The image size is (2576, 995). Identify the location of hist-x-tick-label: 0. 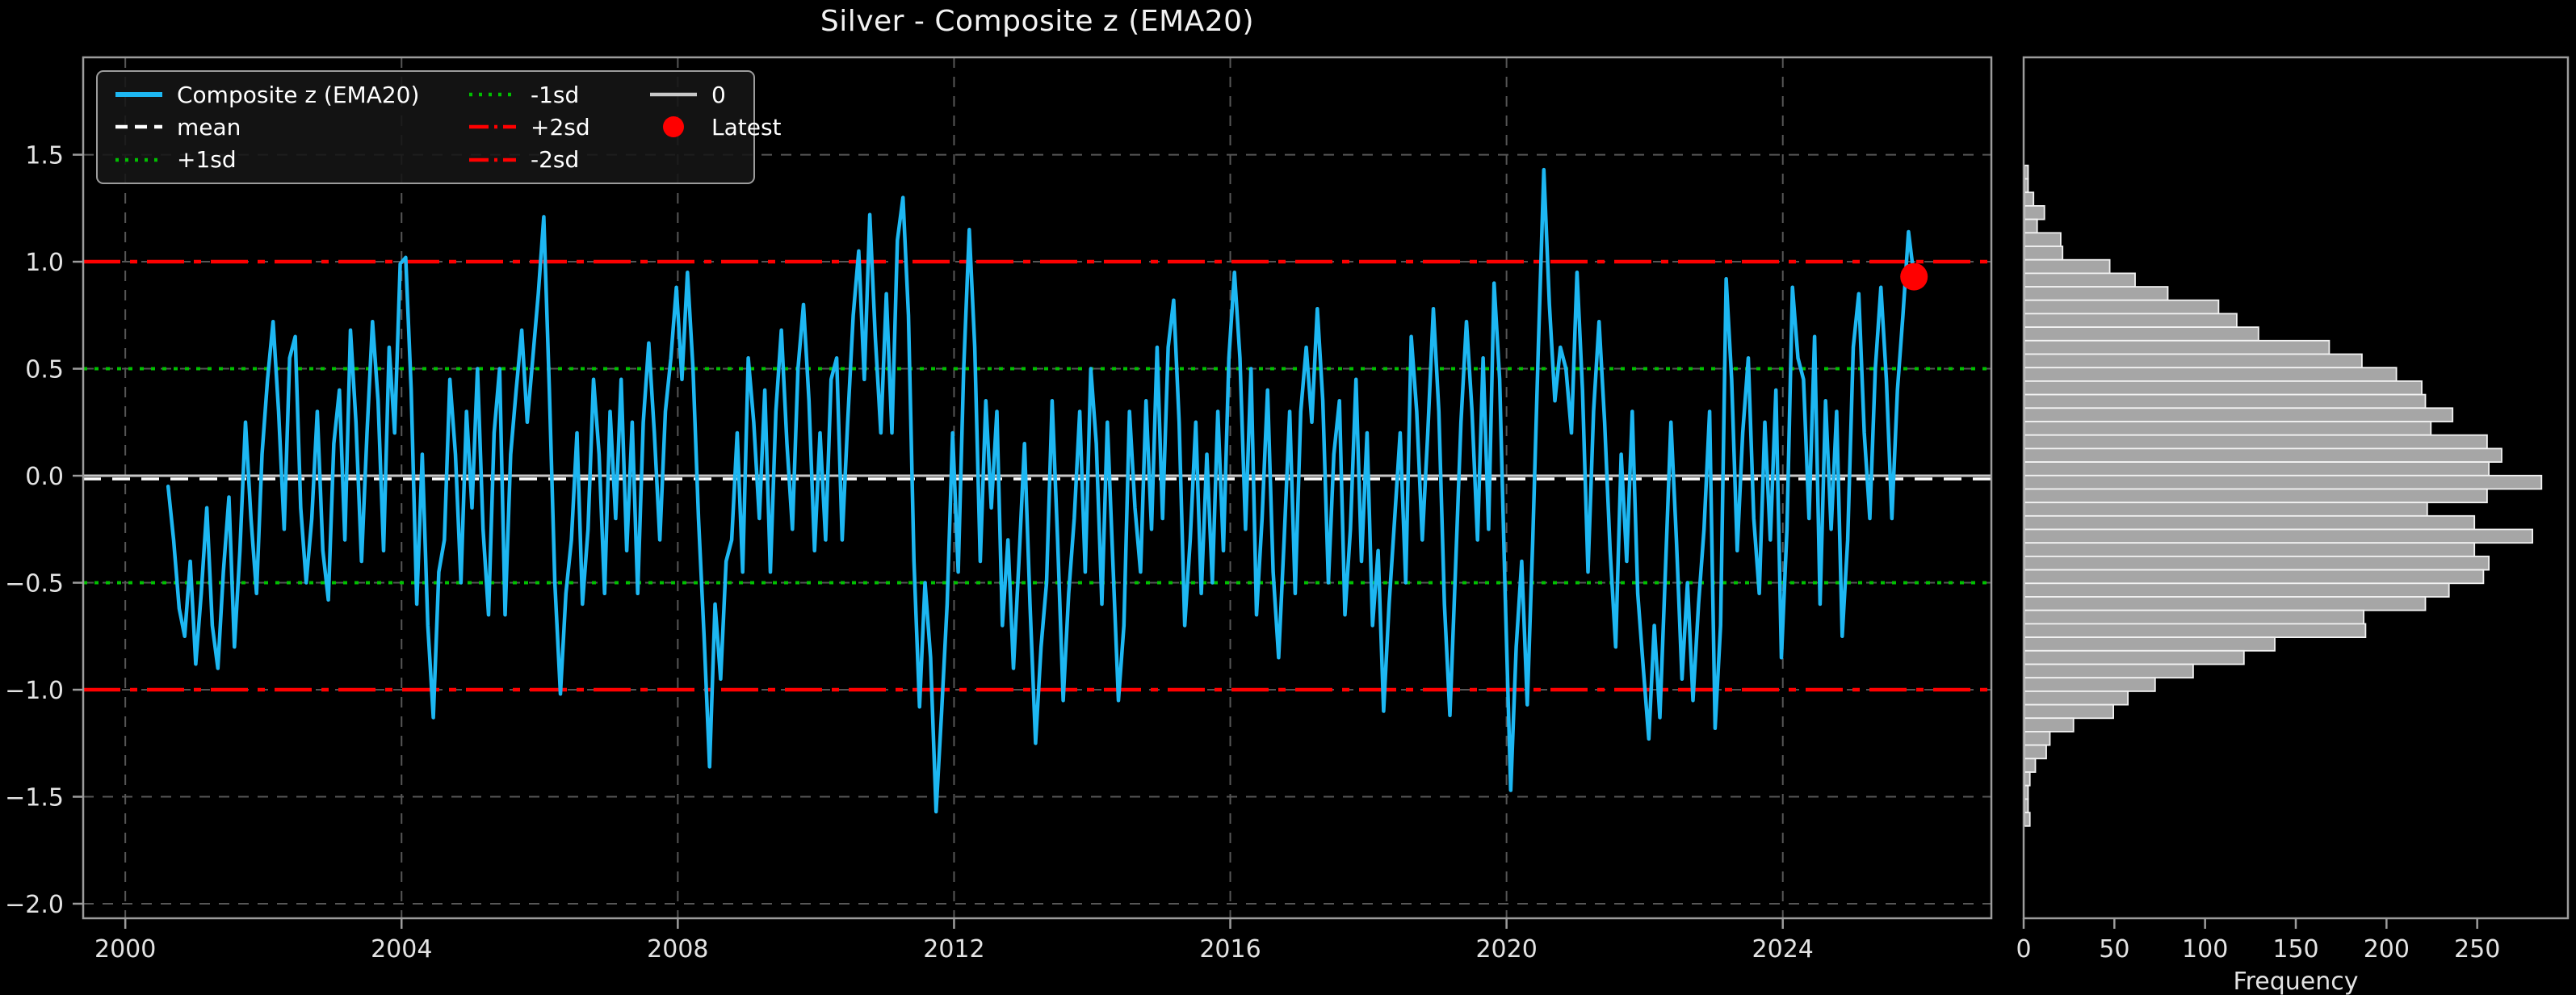
(2023, 949).